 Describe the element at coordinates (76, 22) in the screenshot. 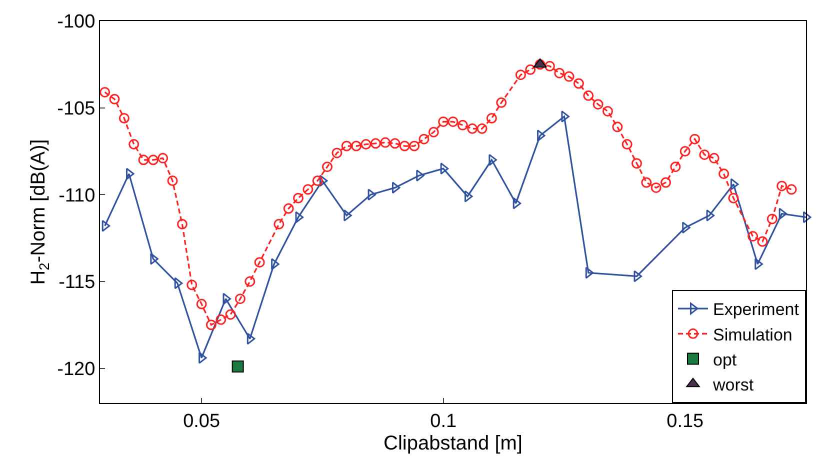

I see `y-tick-label: -100` at that location.